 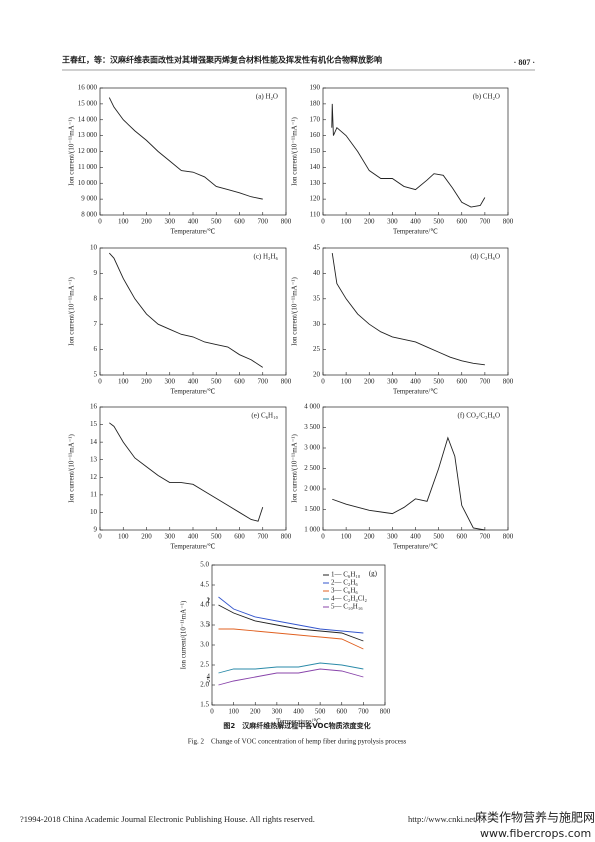 What do you see at coordinates (535, 833) in the screenshot?
I see `watermark-url: www.fibercrops.com` at bounding box center [535, 833].